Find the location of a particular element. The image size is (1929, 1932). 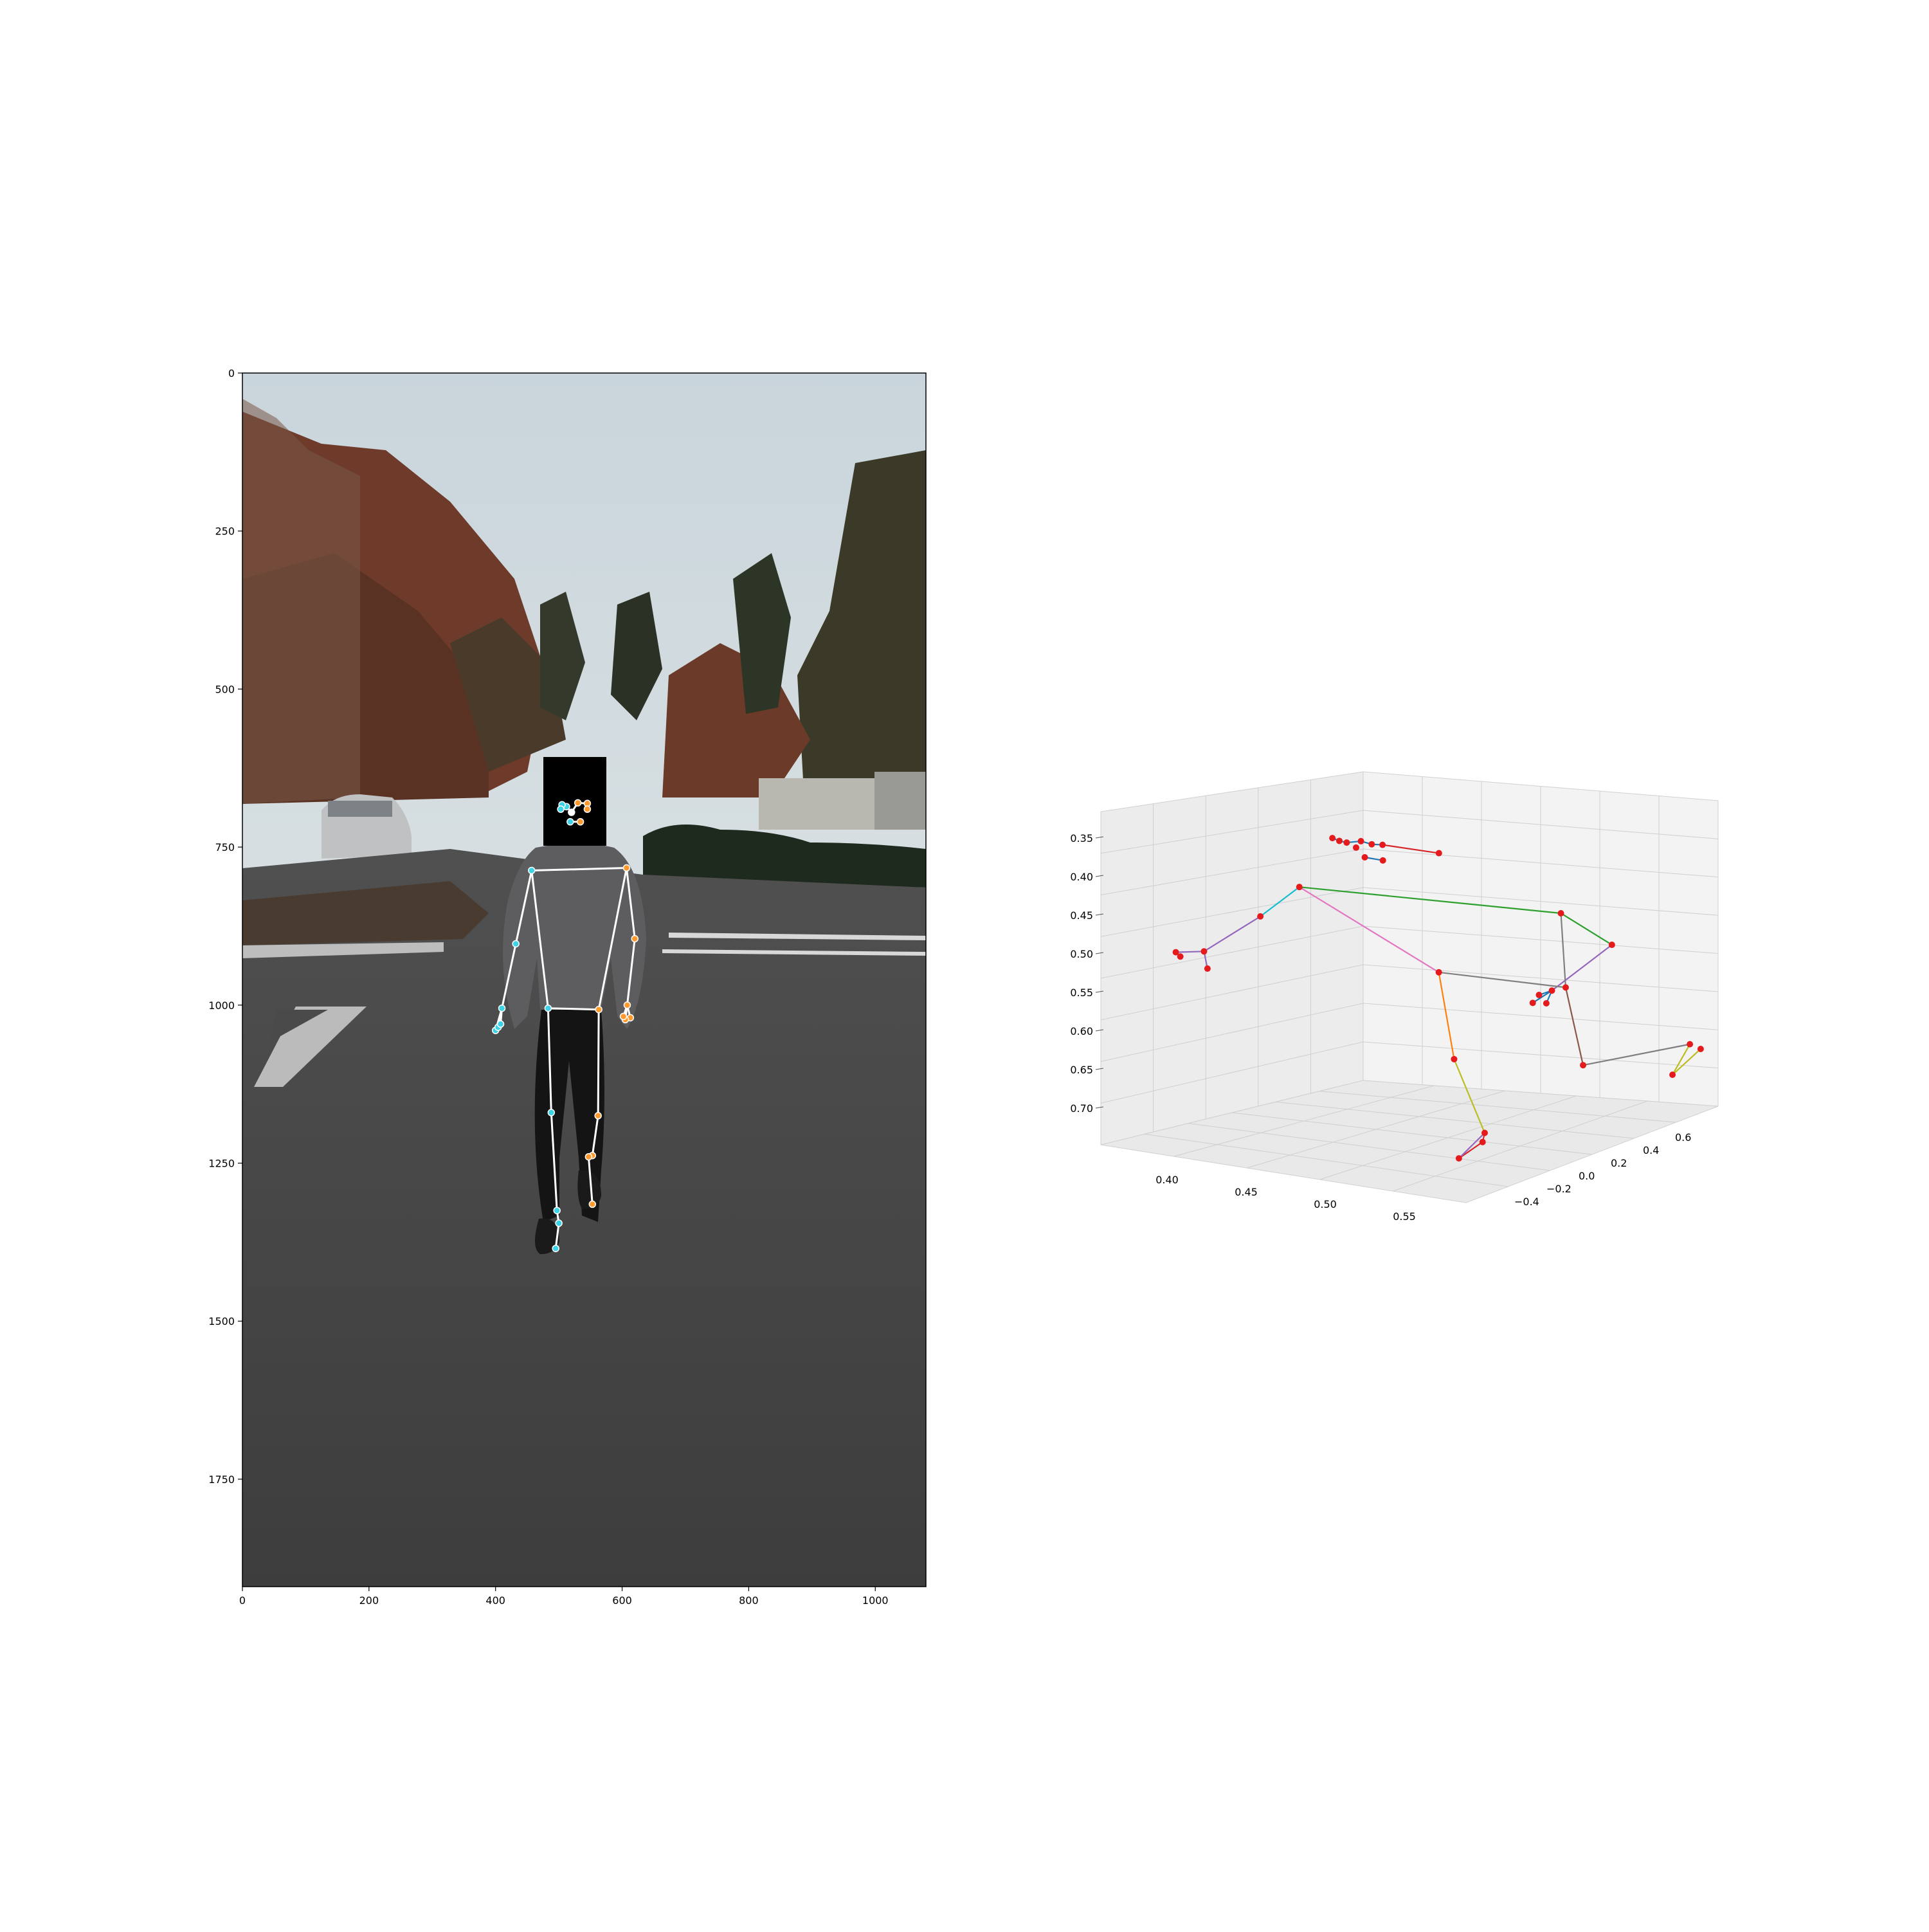

joint-left_knee is located at coordinates (1454, 1058).